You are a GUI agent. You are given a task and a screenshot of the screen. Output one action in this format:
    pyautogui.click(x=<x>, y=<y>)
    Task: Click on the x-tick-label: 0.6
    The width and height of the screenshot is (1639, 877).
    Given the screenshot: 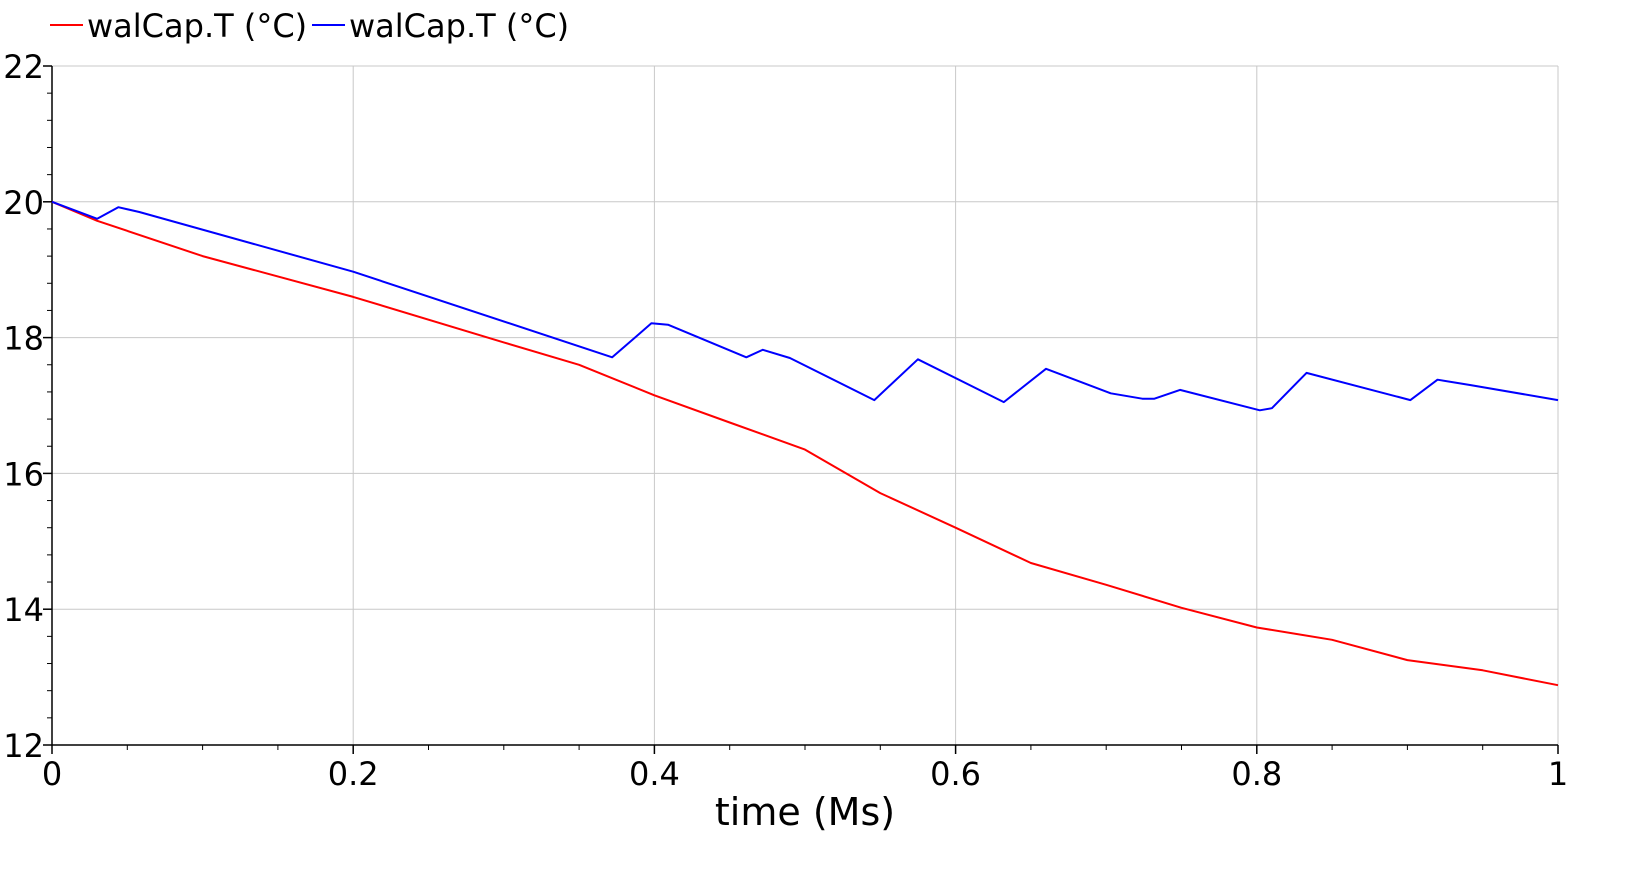 What is the action you would take?
    pyautogui.click(x=955, y=774)
    